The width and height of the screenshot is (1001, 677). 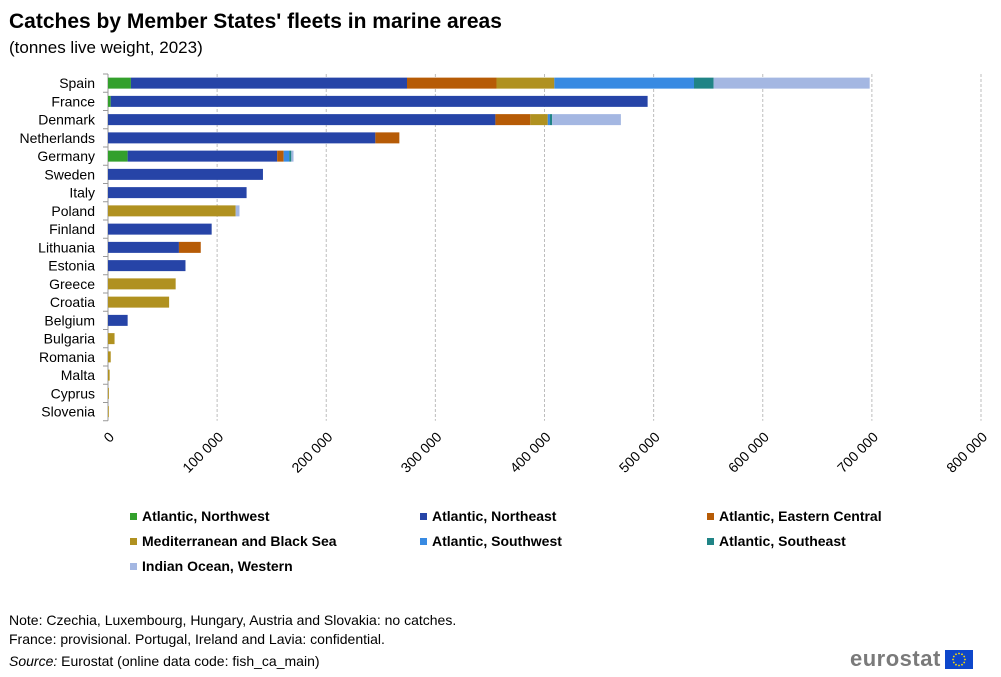 I want to click on legend-label: Atlantic, Northeast, so click(x=494, y=516).